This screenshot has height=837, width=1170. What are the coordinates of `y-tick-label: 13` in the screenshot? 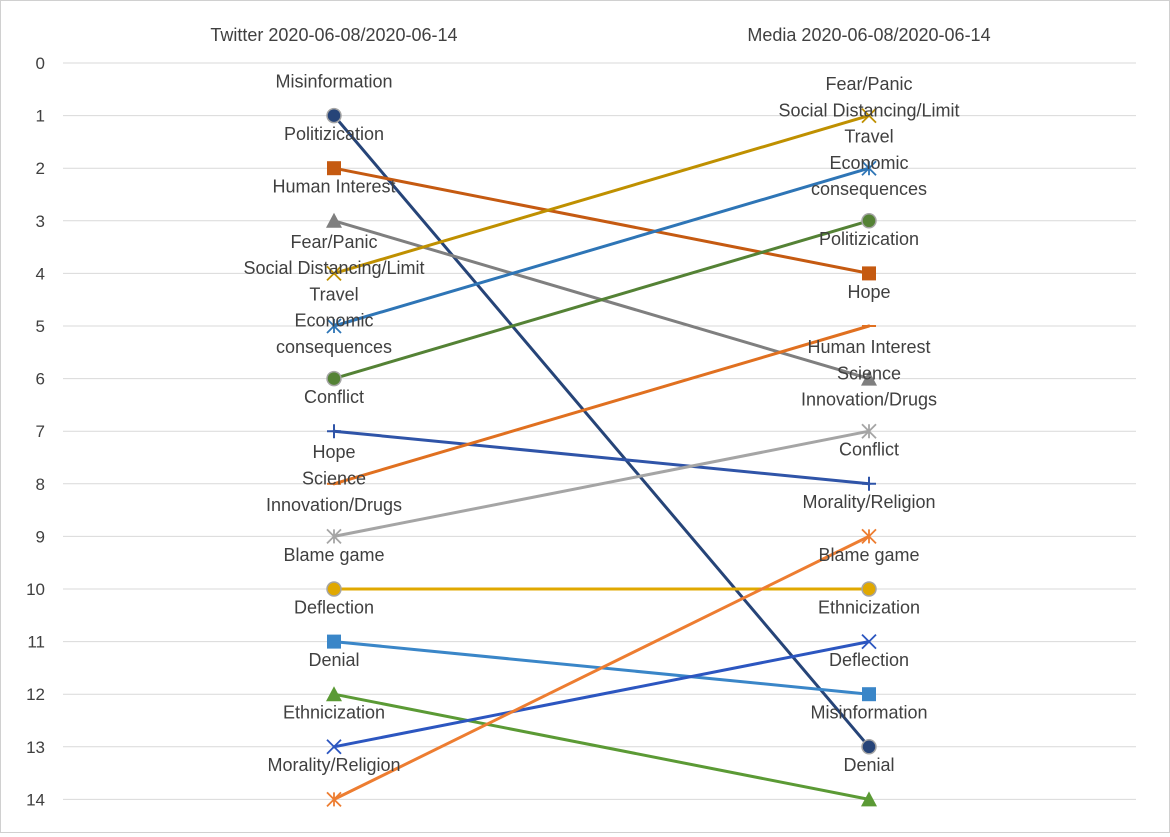 It's located at (35, 747).